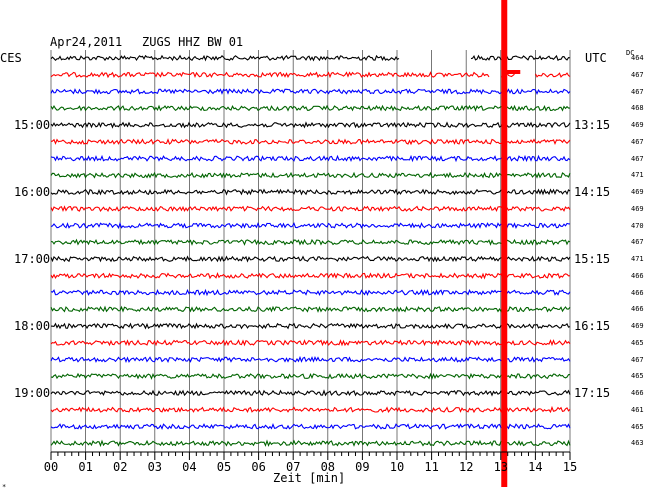 This screenshot has width=650, height=494. What do you see at coordinates (637, 58) in the screenshot?
I see `dc-offset-value: 464` at bounding box center [637, 58].